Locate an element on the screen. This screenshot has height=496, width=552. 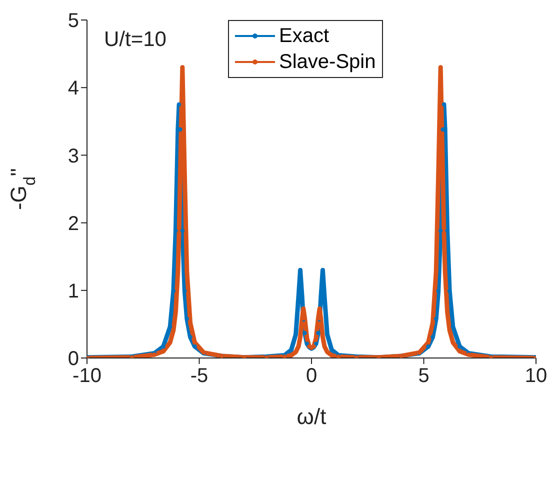
x-axis-title: ω/t is located at coordinates (311, 416).